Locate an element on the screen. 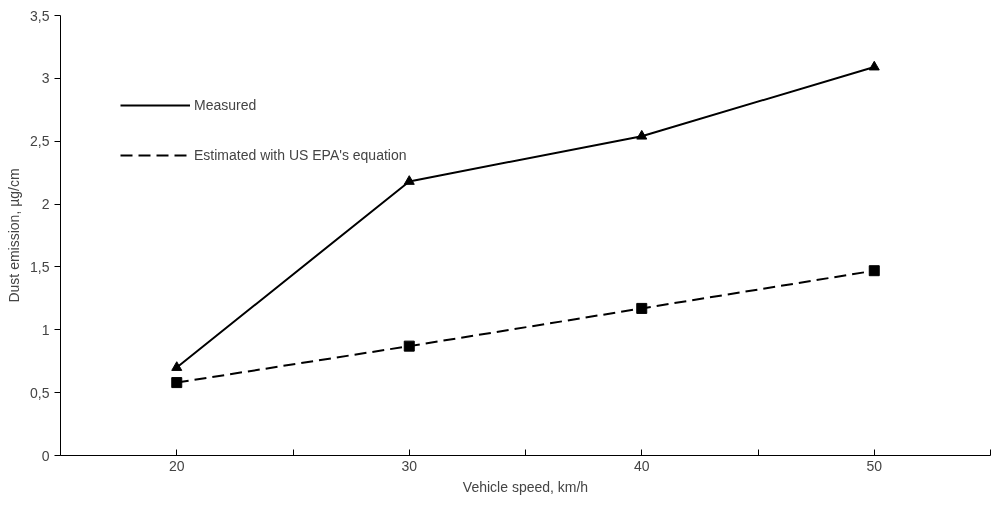  legend-label: Measured is located at coordinates (225, 105).